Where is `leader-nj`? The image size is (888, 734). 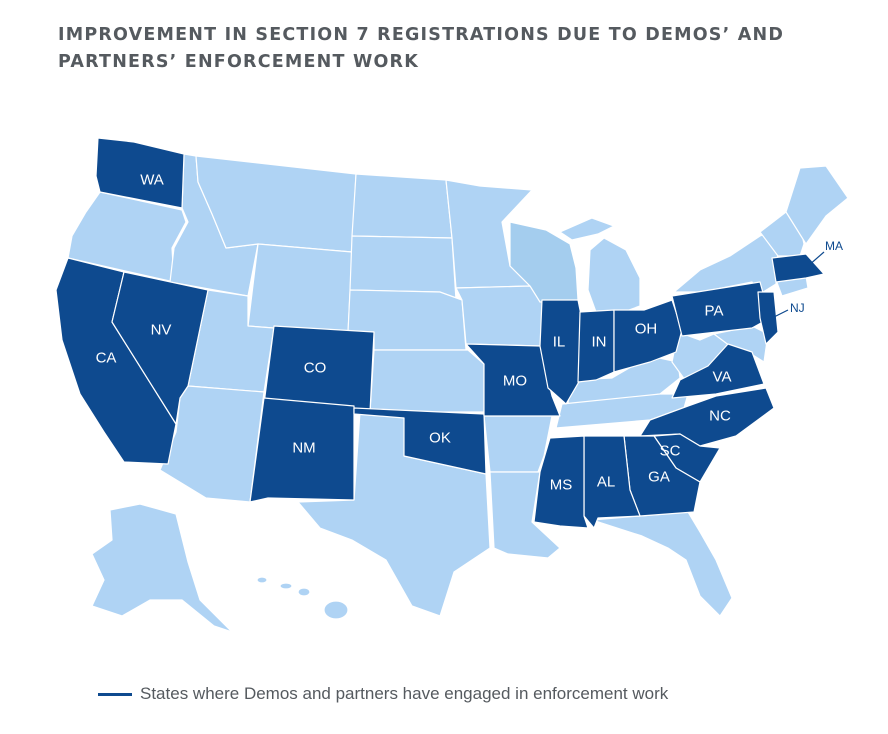 leader-nj is located at coordinates (780, 314).